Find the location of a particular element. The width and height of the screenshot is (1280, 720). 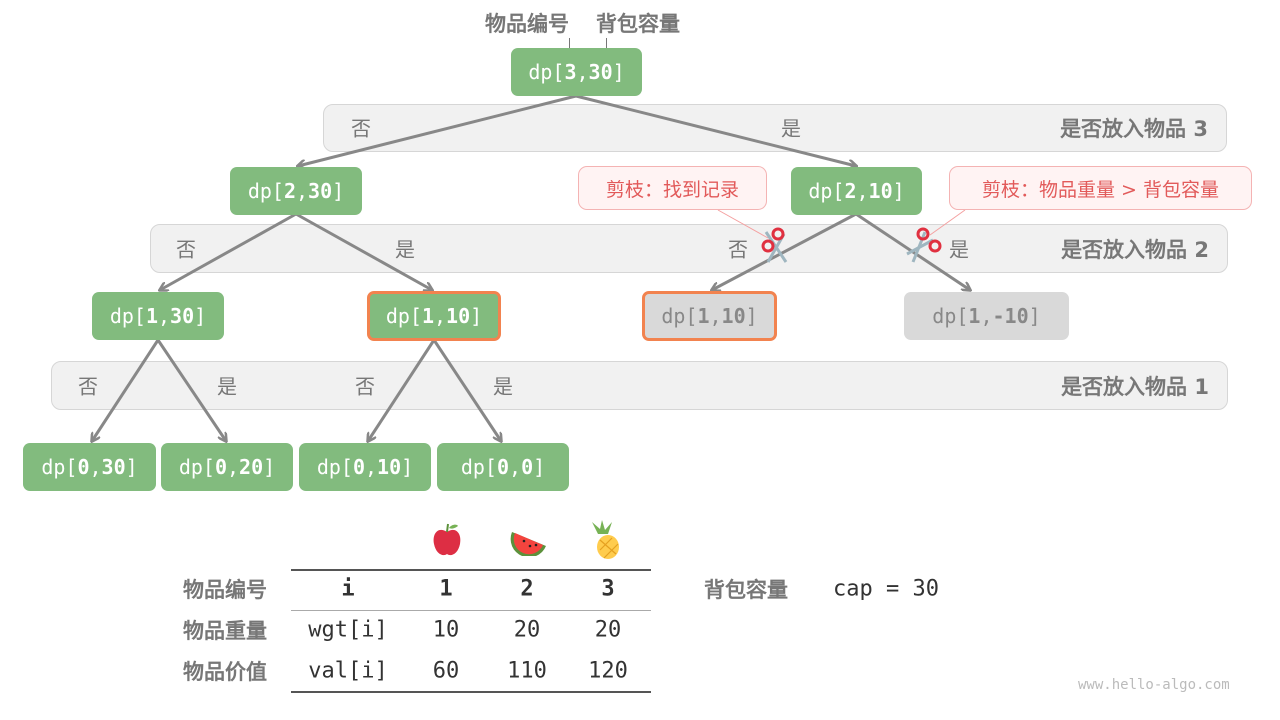

cell: 120 is located at coordinates (608, 671).